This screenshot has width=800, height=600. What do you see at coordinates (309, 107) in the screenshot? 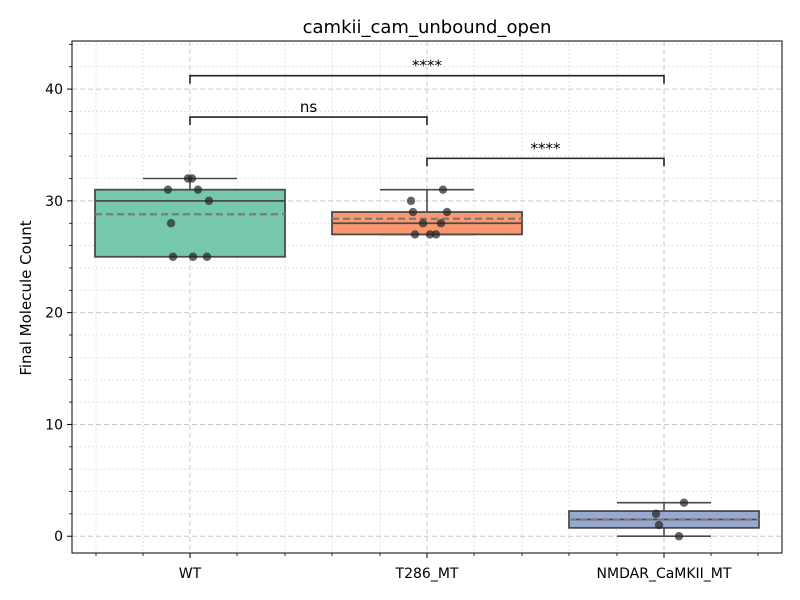
I see `significance-label: ns` at bounding box center [309, 107].